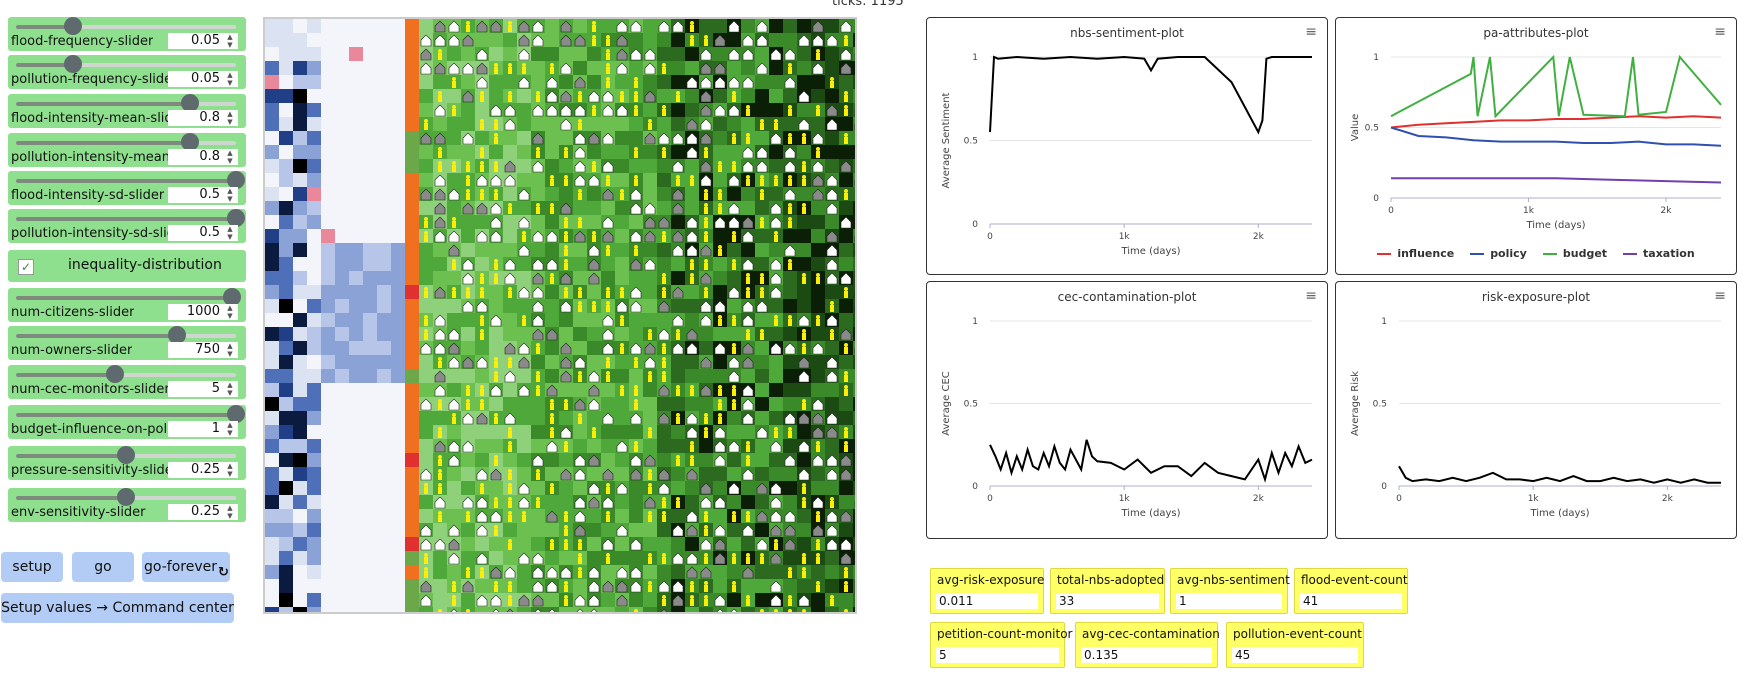 The image size is (1753, 680). What do you see at coordinates (72, 350) in the screenshot?
I see `slider-label: num-owners-slider` at bounding box center [72, 350].